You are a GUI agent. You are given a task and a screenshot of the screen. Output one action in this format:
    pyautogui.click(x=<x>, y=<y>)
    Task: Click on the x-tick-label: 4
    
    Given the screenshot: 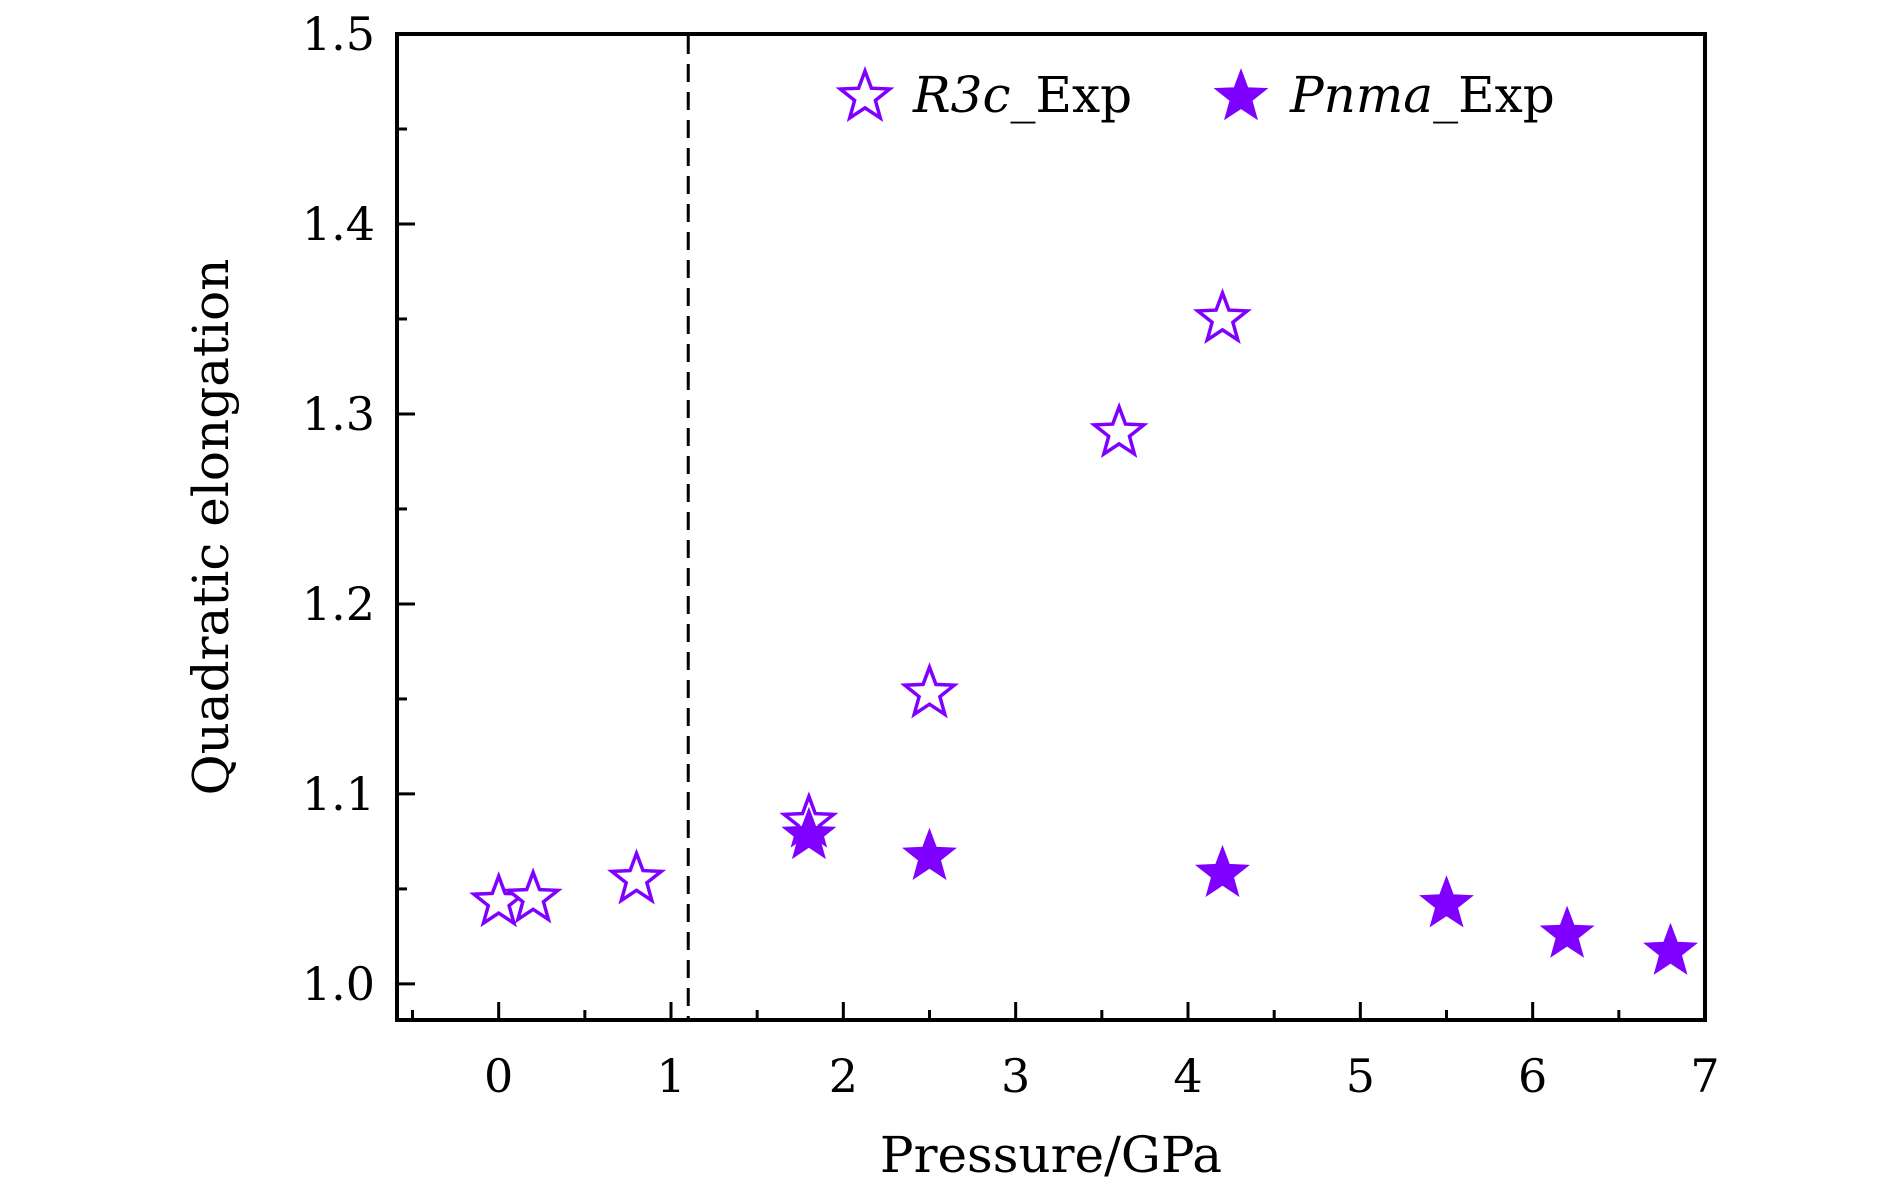 What is the action you would take?
    pyautogui.click(x=1187, y=1076)
    